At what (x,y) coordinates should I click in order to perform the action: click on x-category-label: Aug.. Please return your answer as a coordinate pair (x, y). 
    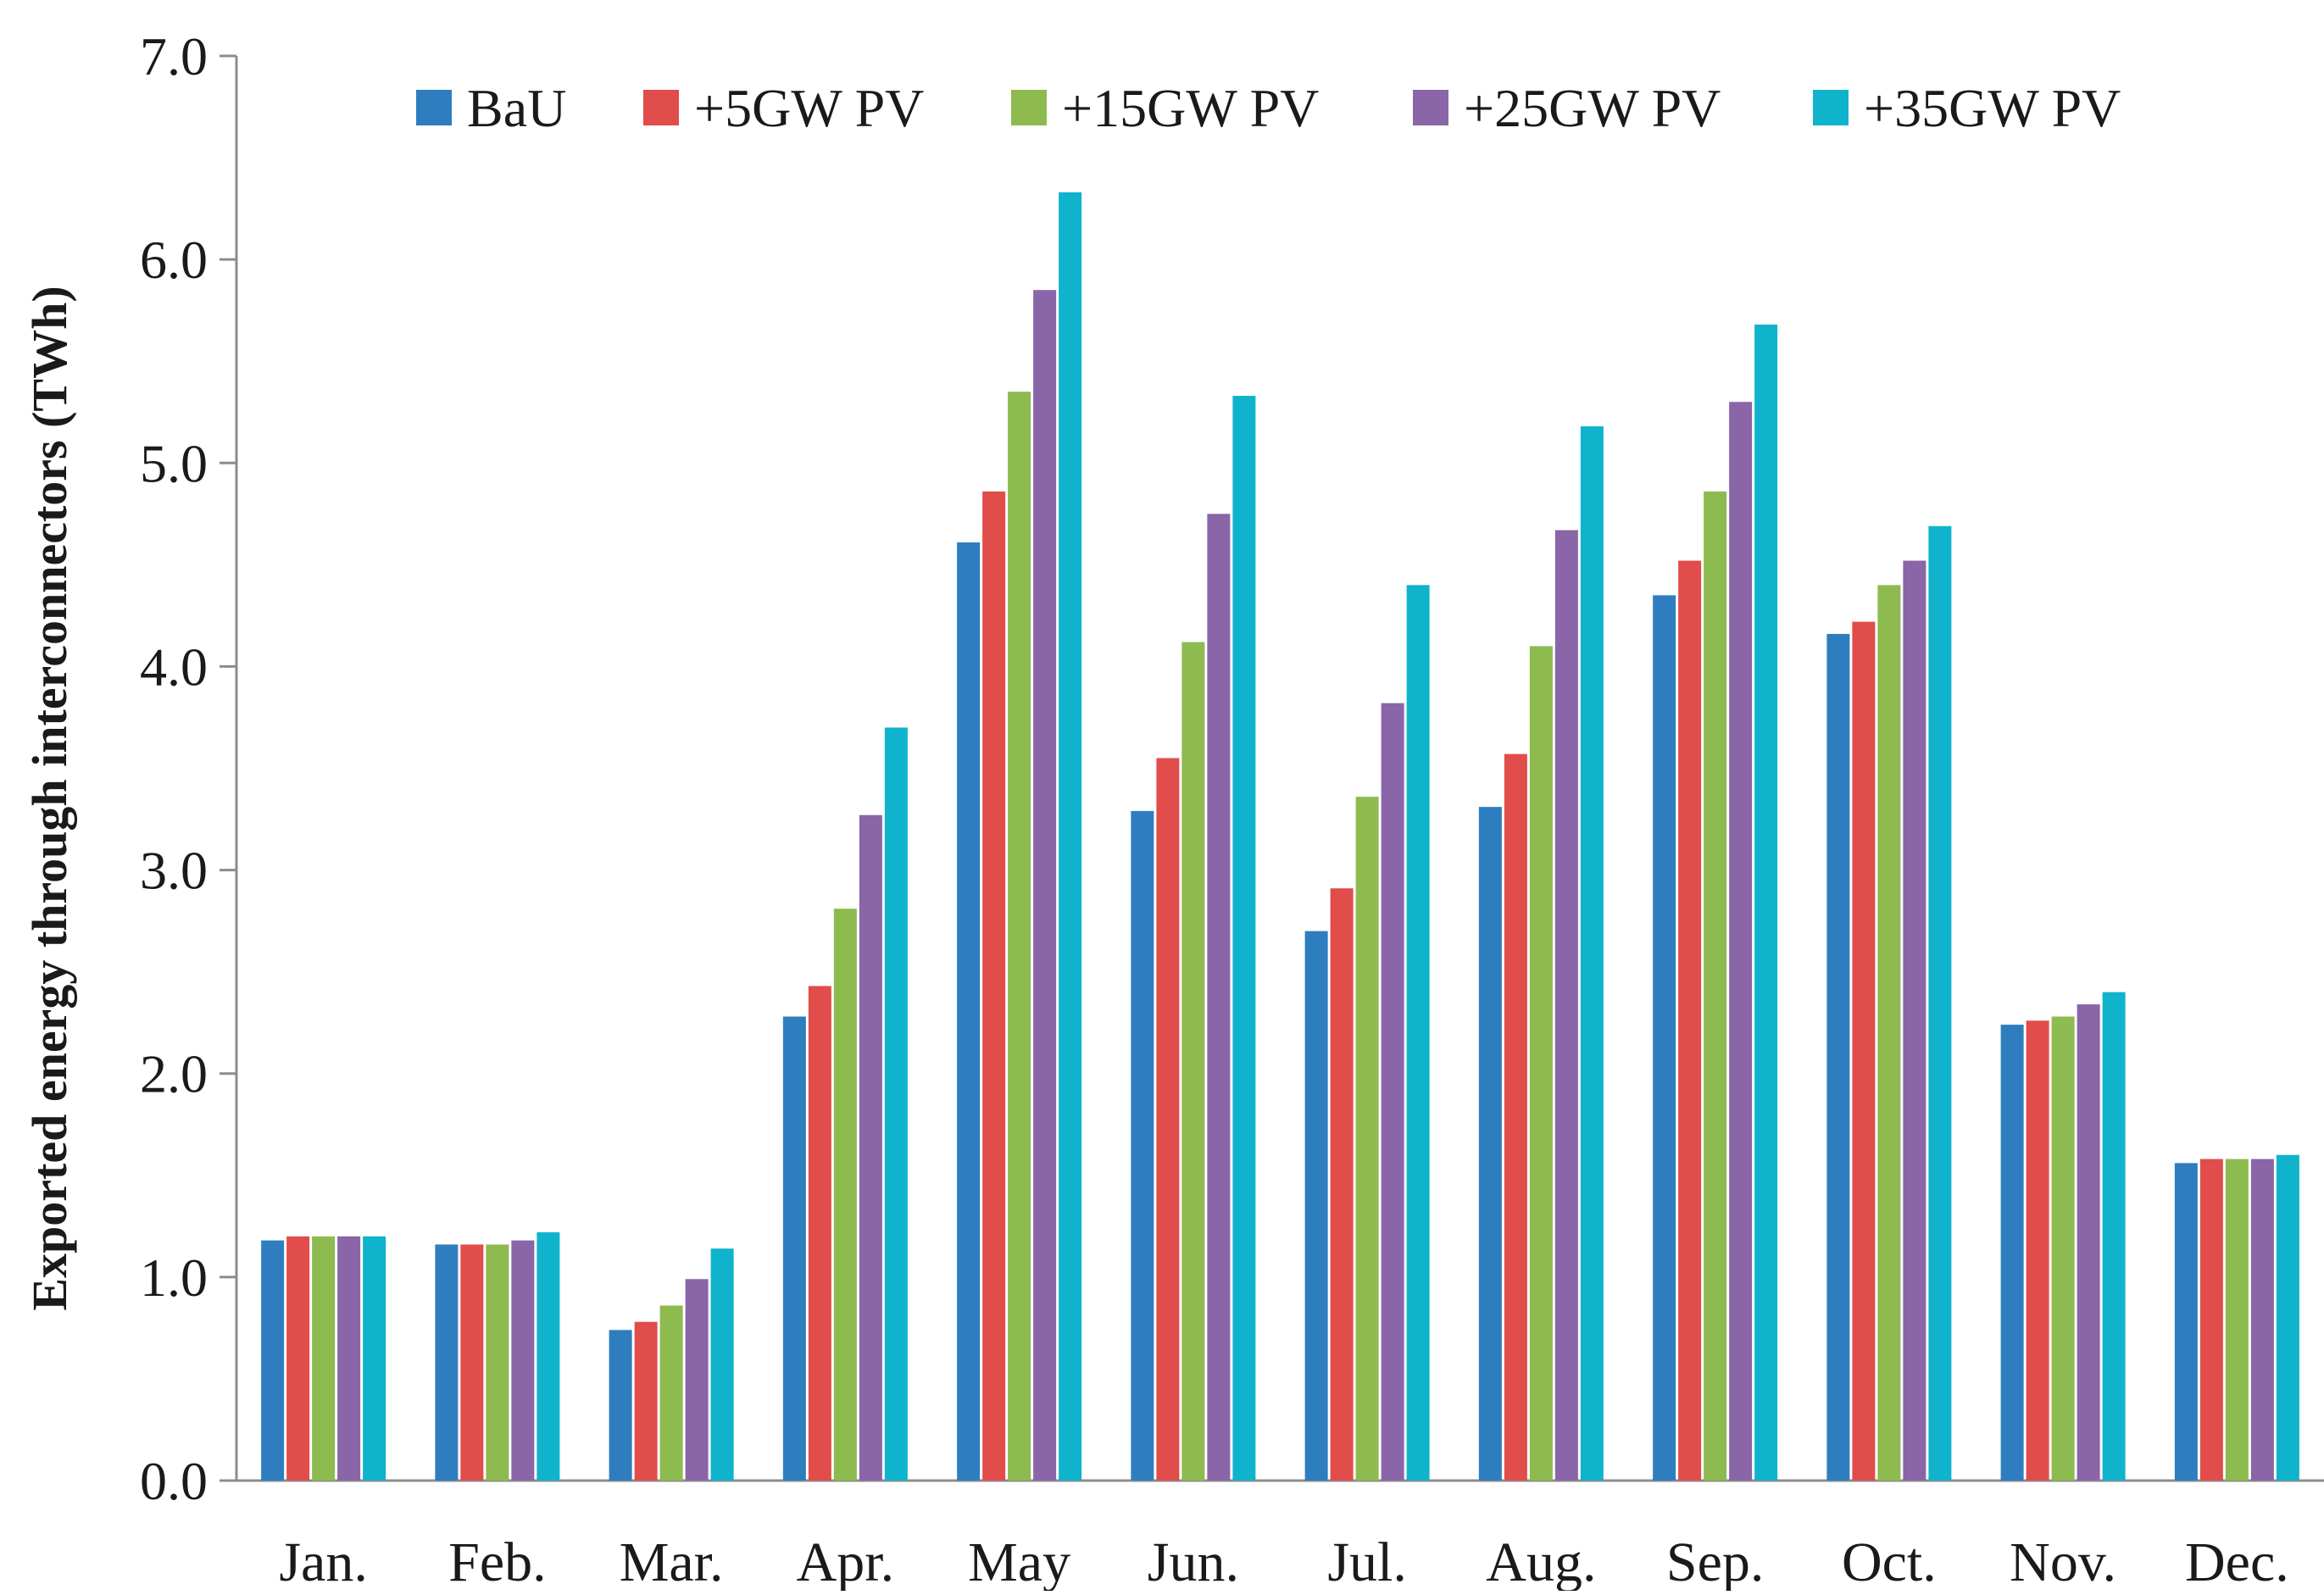
    Looking at the image, I should click on (1541, 1561).